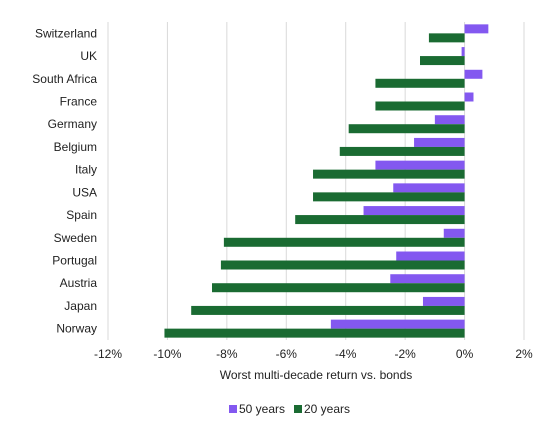 The image size is (552, 437). What do you see at coordinates (427, 279) in the screenshot?
I see `bar-50-years-austria` at bounding box center [427, 279].